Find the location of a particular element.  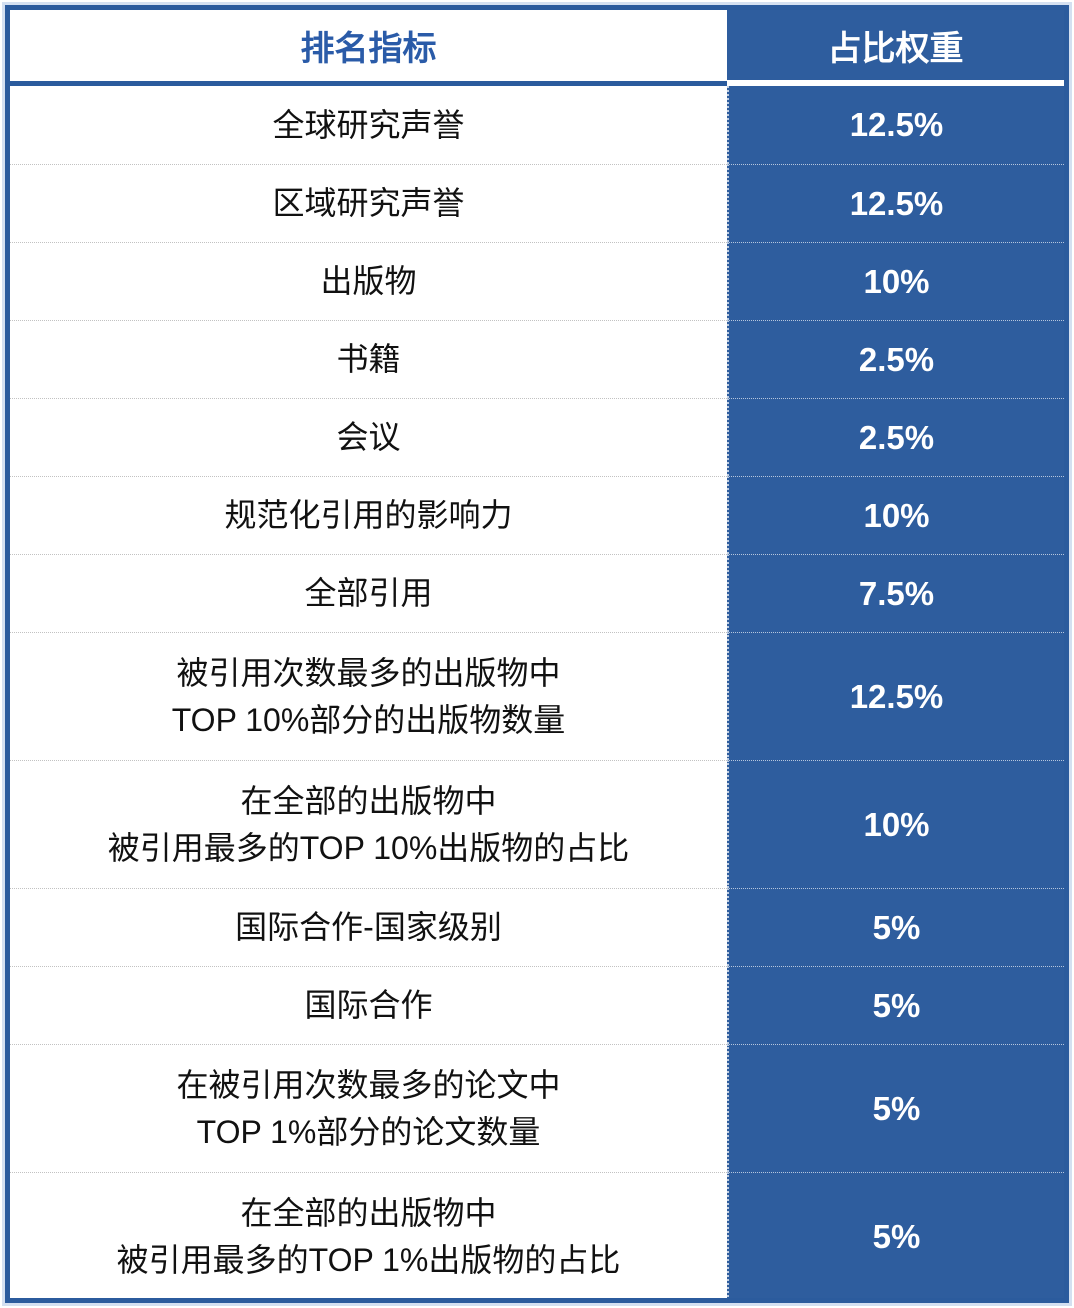

indicator-line: 被引用最多的TOP 10%出版物的占比 is located at coordinates (368, 847).